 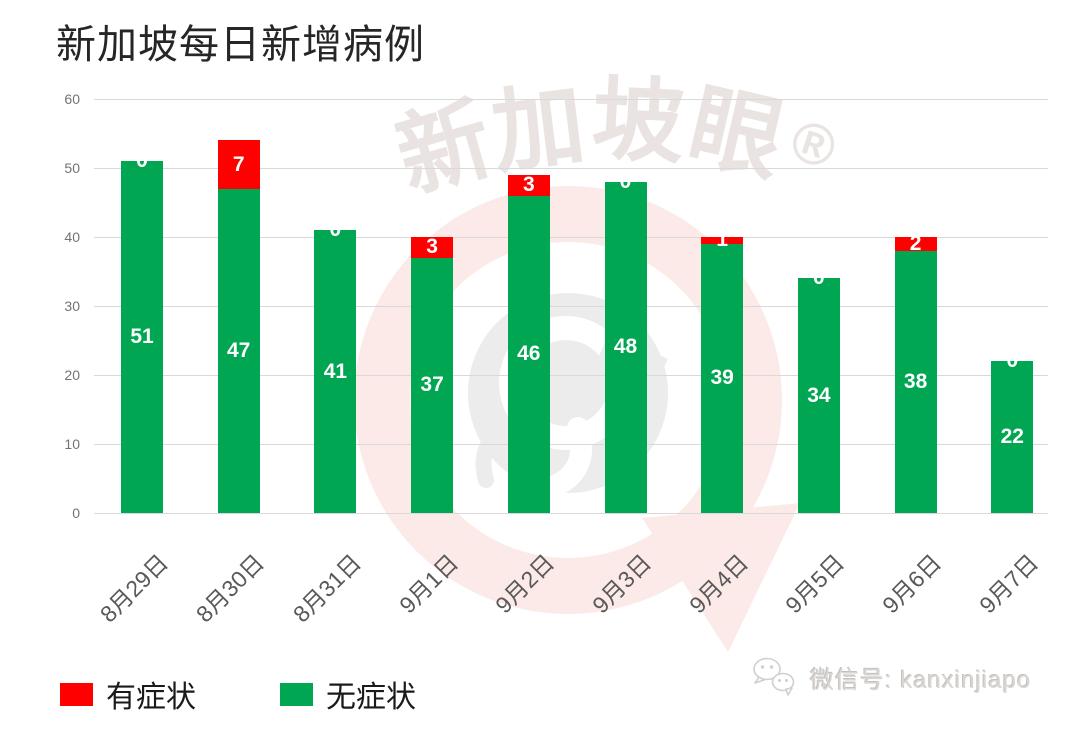 I want to click on x-axis-label: 8月31日, so click(x=327, y=588).